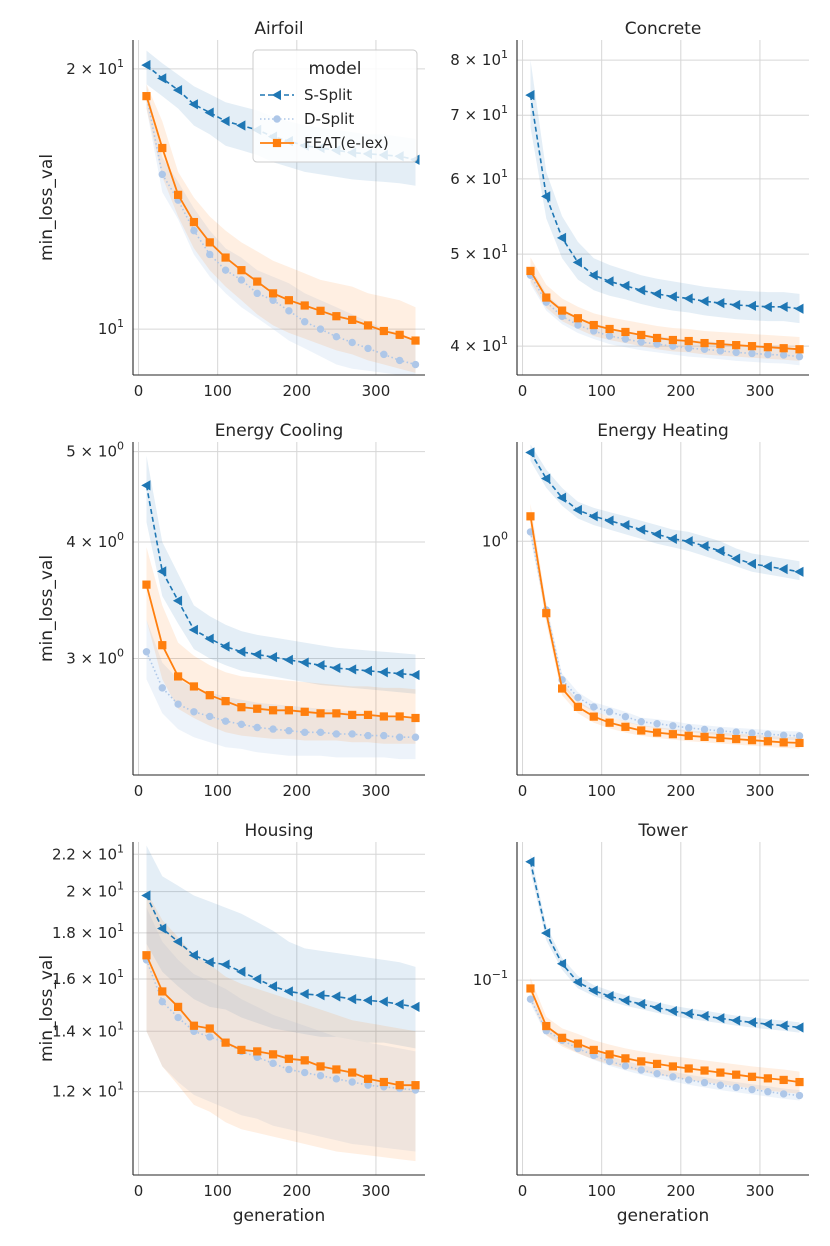 Image resolution: width=830 pixels, height=1246 pixels. I want to click on band-feat-e-lex-, so click(281, 228).